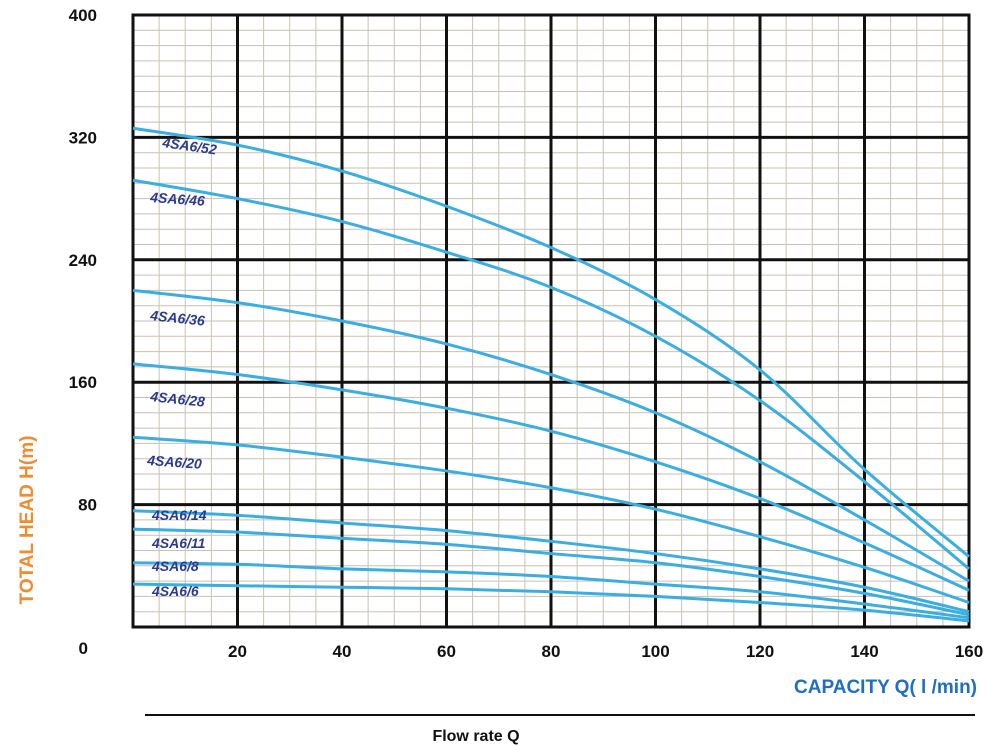  What do you see at coordinates (342, 651) in the screenshot?
I see `x-tick-label: 40` at bounding box center [342, 651].